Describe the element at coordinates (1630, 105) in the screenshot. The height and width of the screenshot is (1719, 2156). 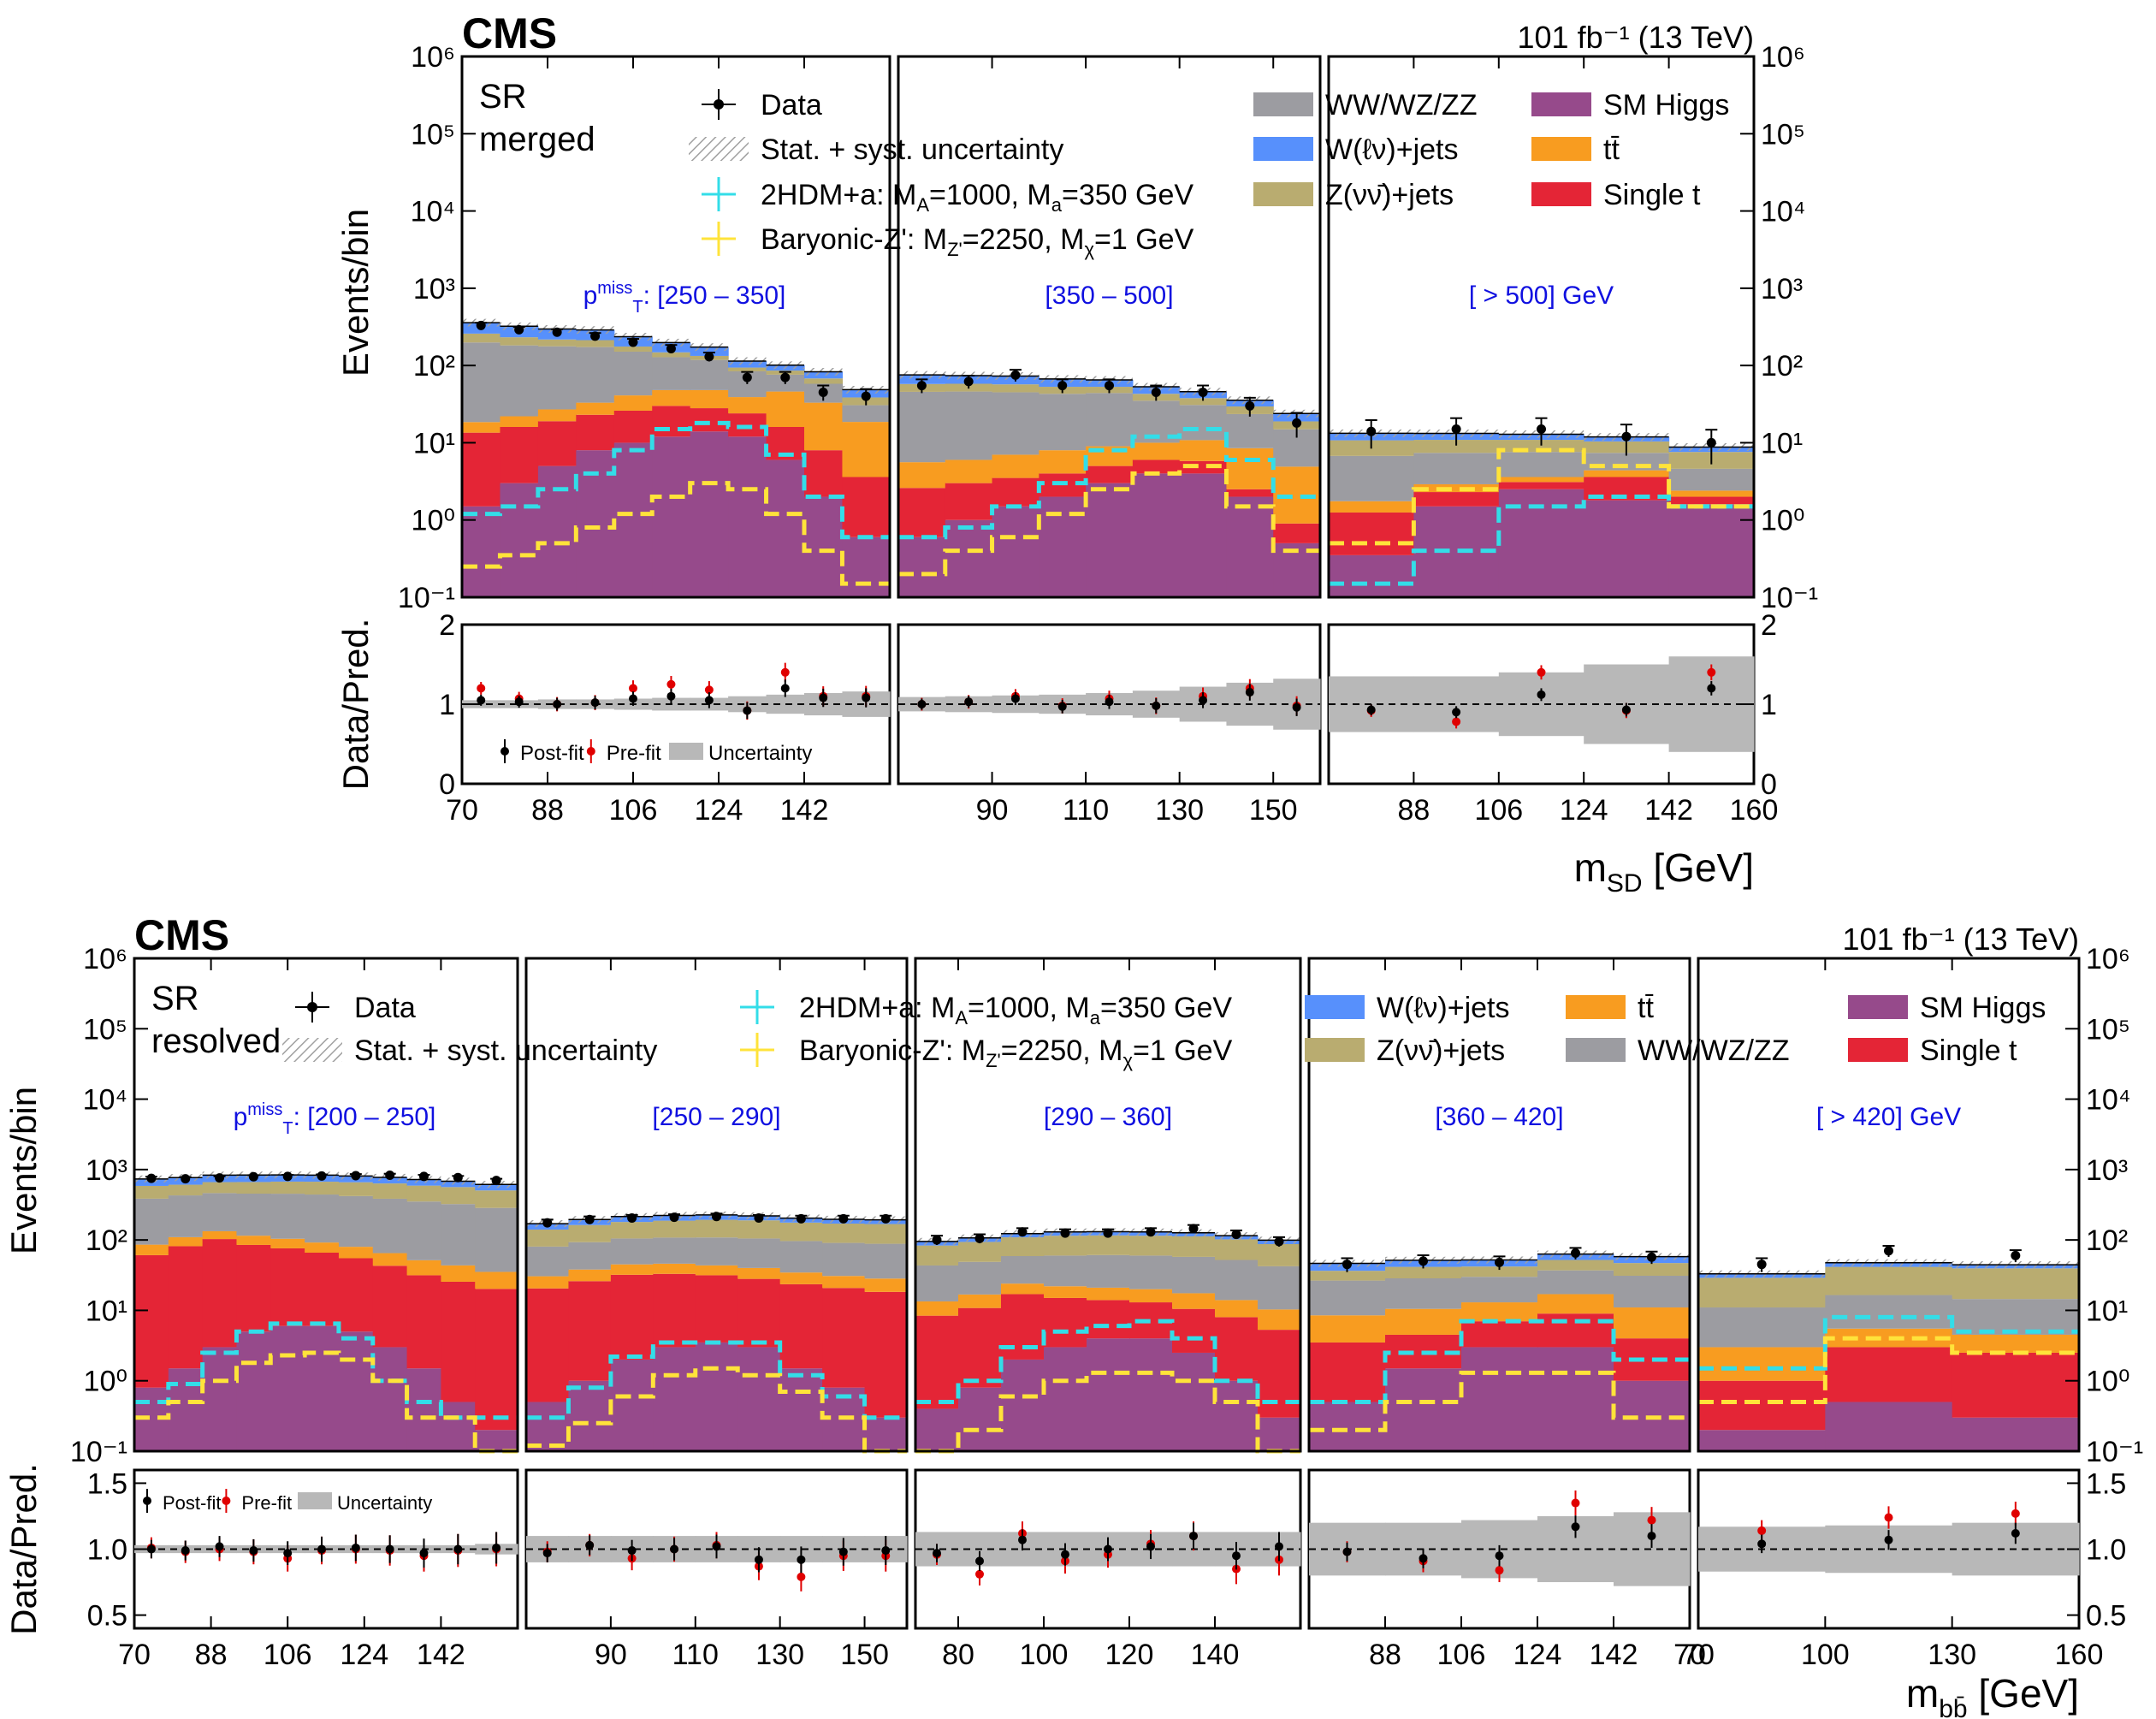
I see `legend-higgs: SM Higgs` at that location.